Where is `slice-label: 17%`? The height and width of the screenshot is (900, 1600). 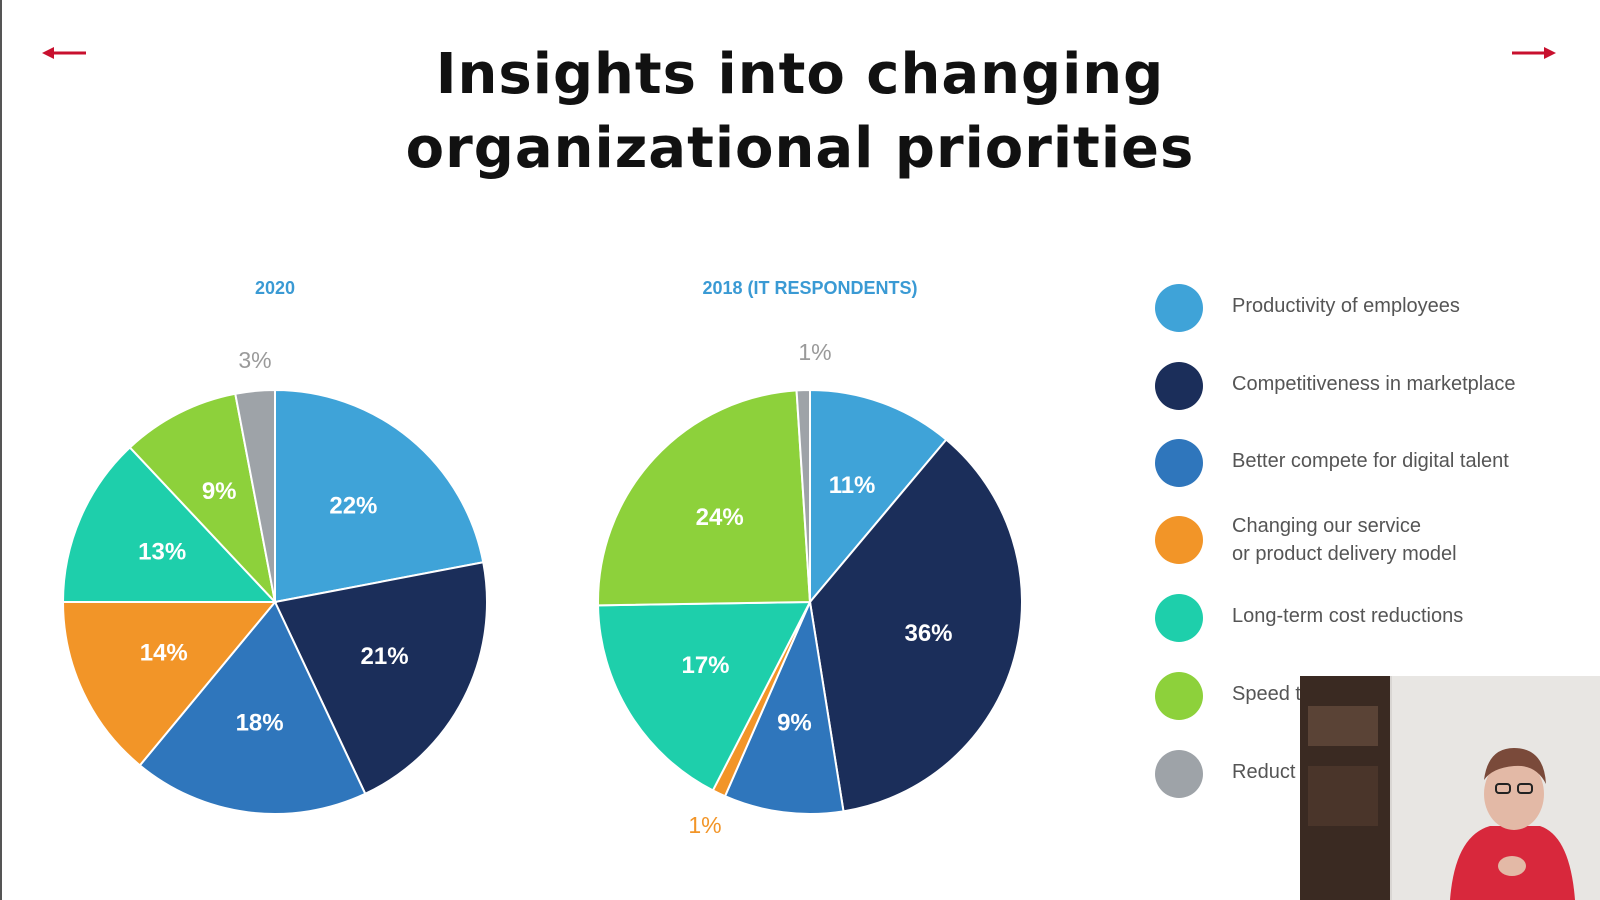
slice-label: 17% is located at coordinates (705, 665).